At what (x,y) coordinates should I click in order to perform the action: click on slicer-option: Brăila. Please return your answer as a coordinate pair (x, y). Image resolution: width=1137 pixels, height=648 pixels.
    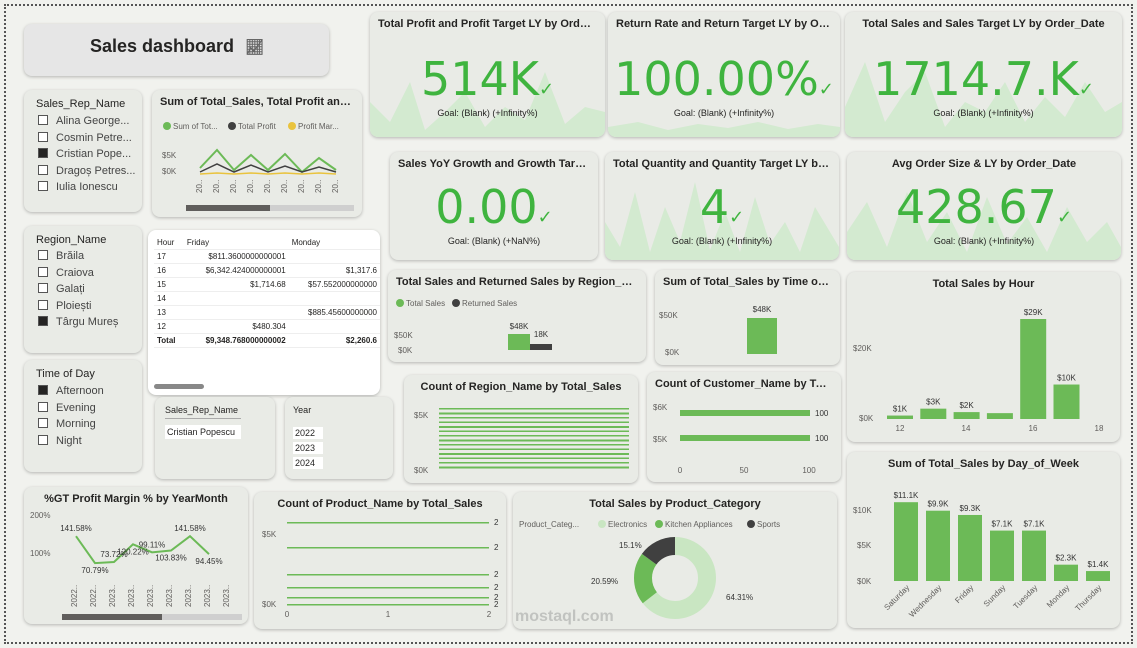
    Looking at the image, I should click on (61, 256).